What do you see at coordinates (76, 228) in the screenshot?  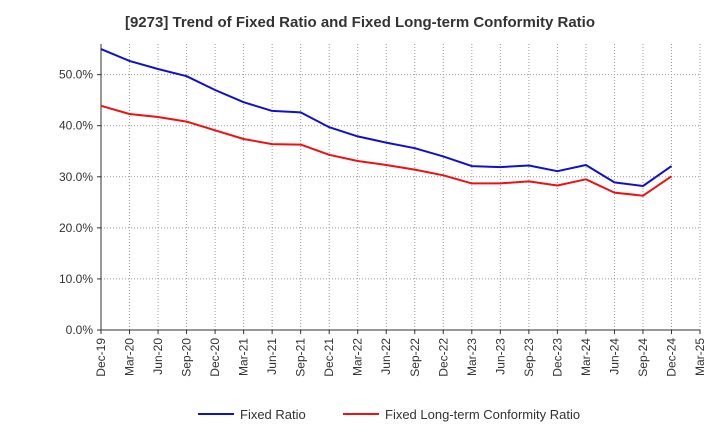 I see `y-tick-label: 20.0%` at bounding box center [76, 228].